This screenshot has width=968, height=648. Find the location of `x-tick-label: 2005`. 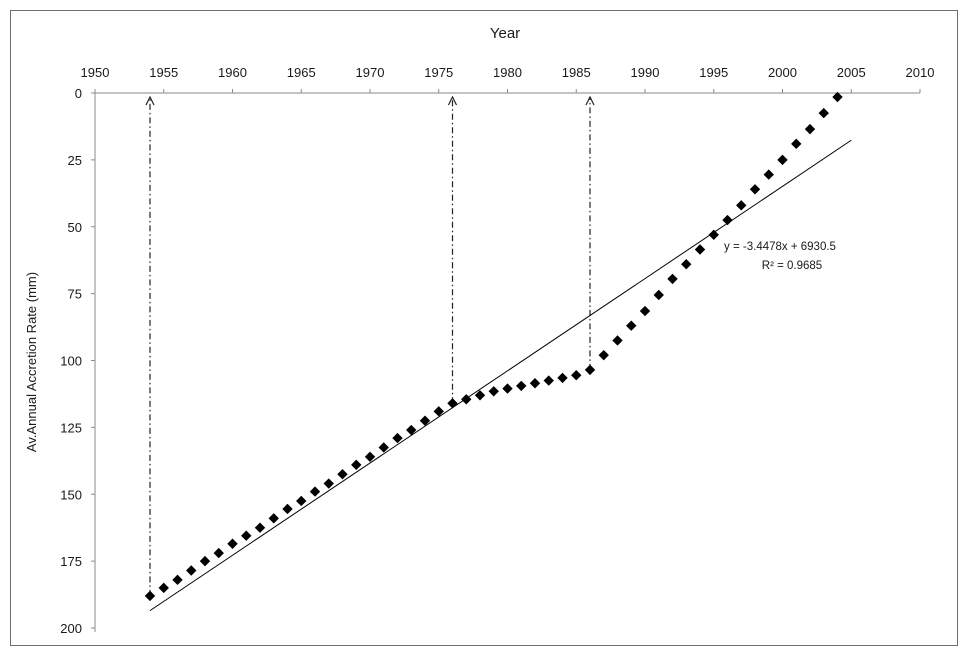

x-tick-label: 2005 is located at coordinates (851, 72).